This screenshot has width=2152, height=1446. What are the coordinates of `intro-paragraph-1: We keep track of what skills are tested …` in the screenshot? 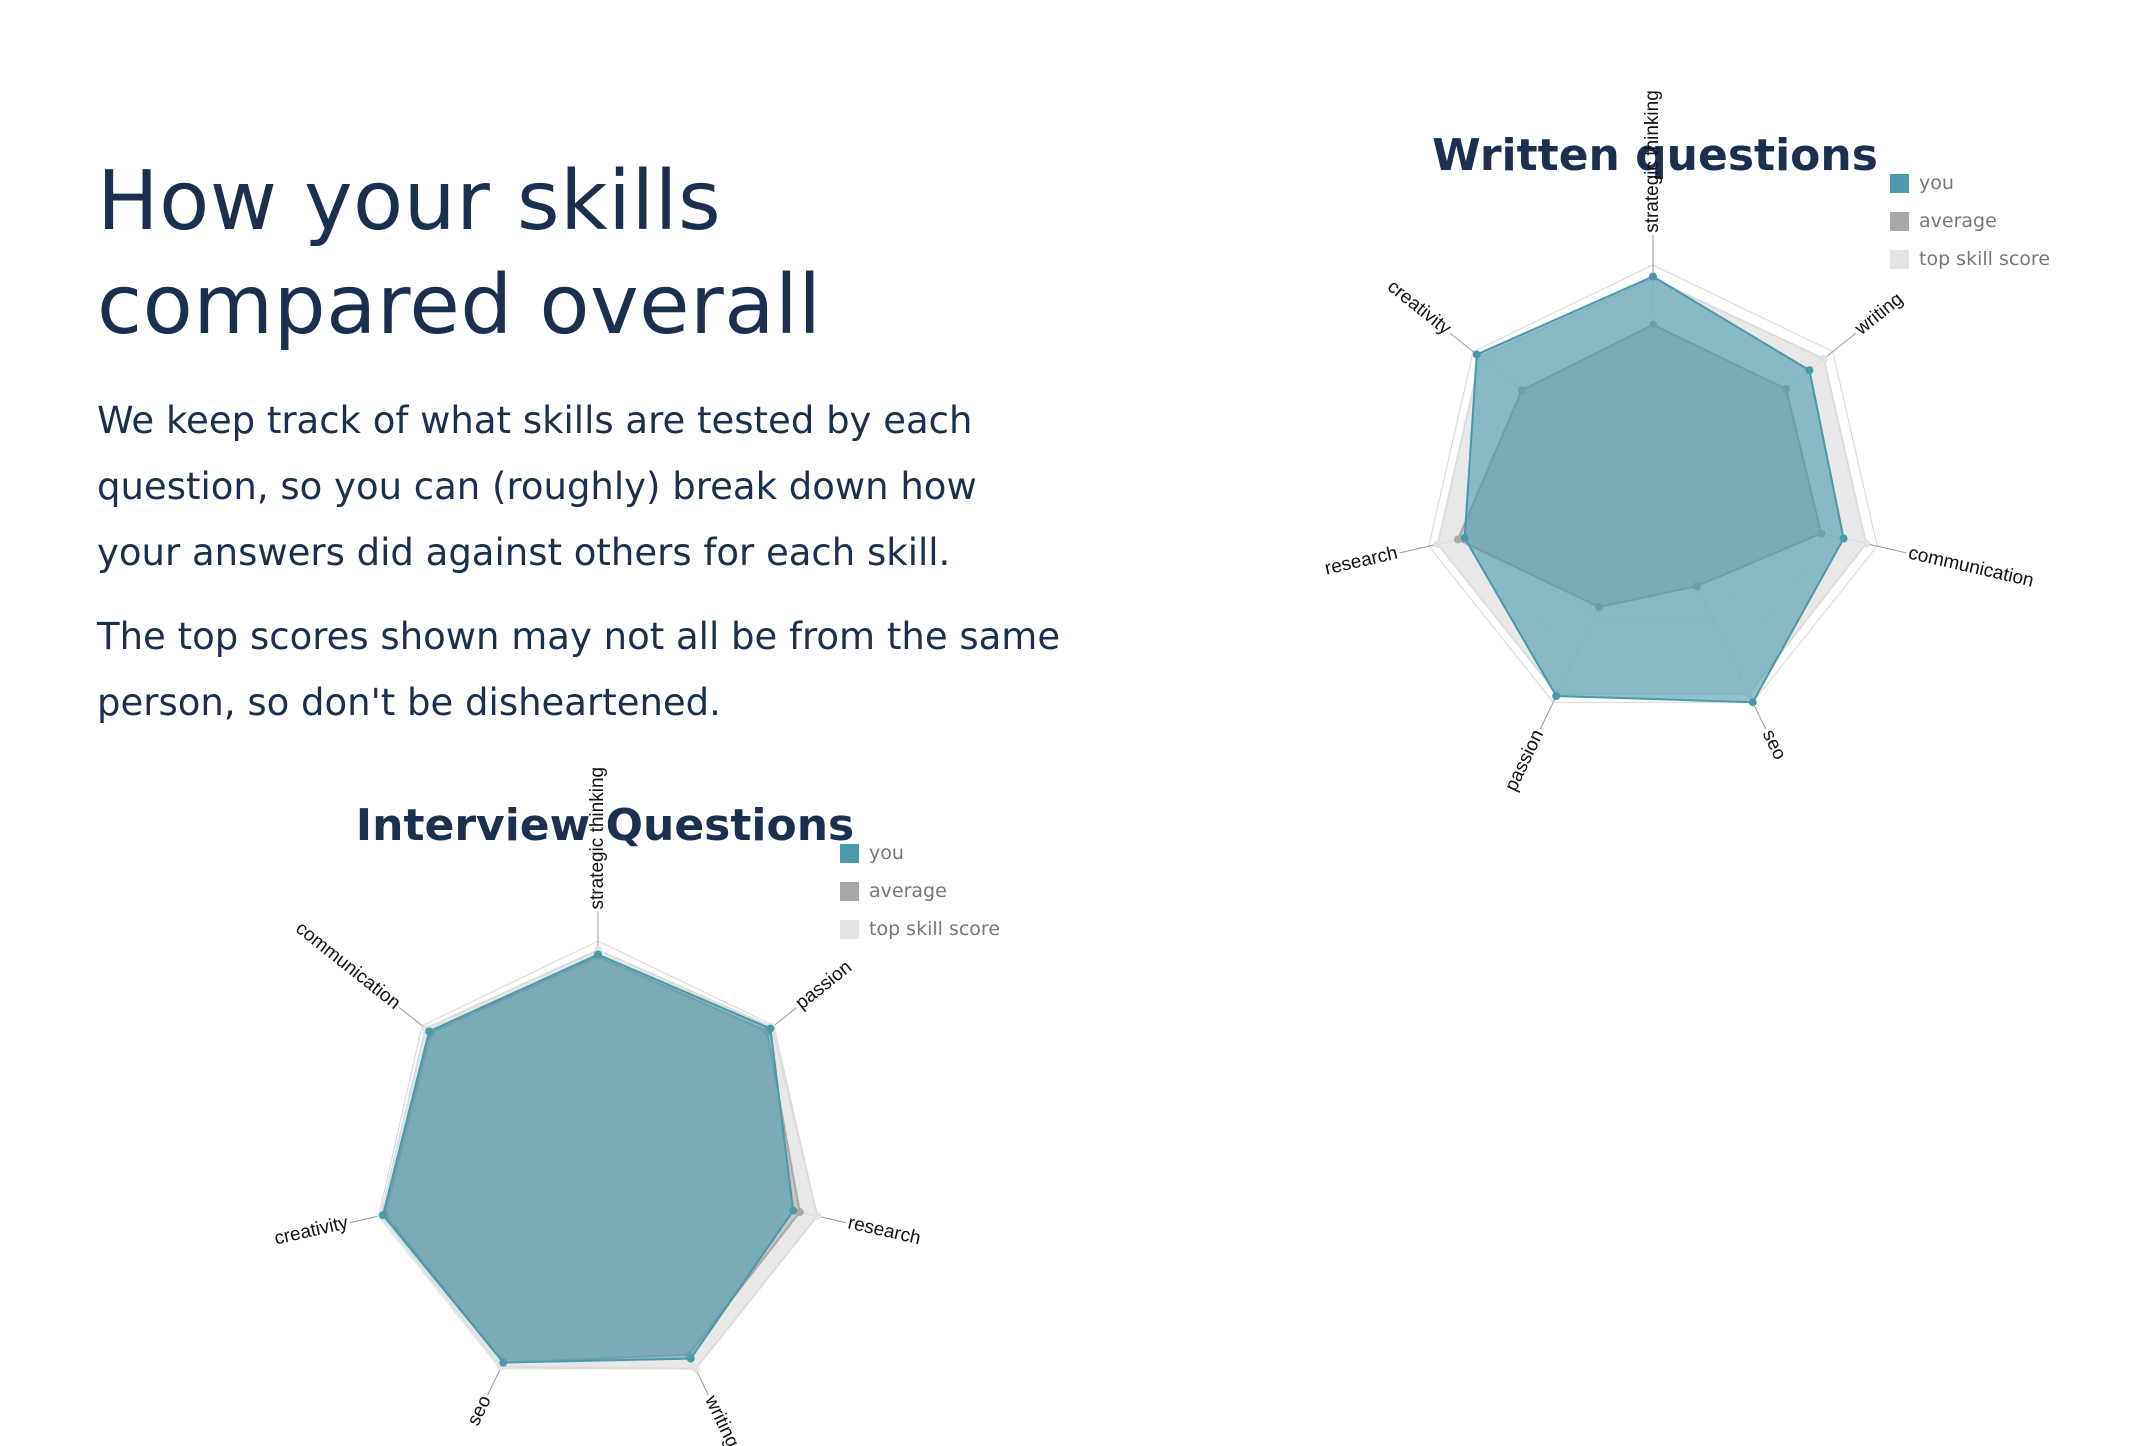 It's located at (617, 487).